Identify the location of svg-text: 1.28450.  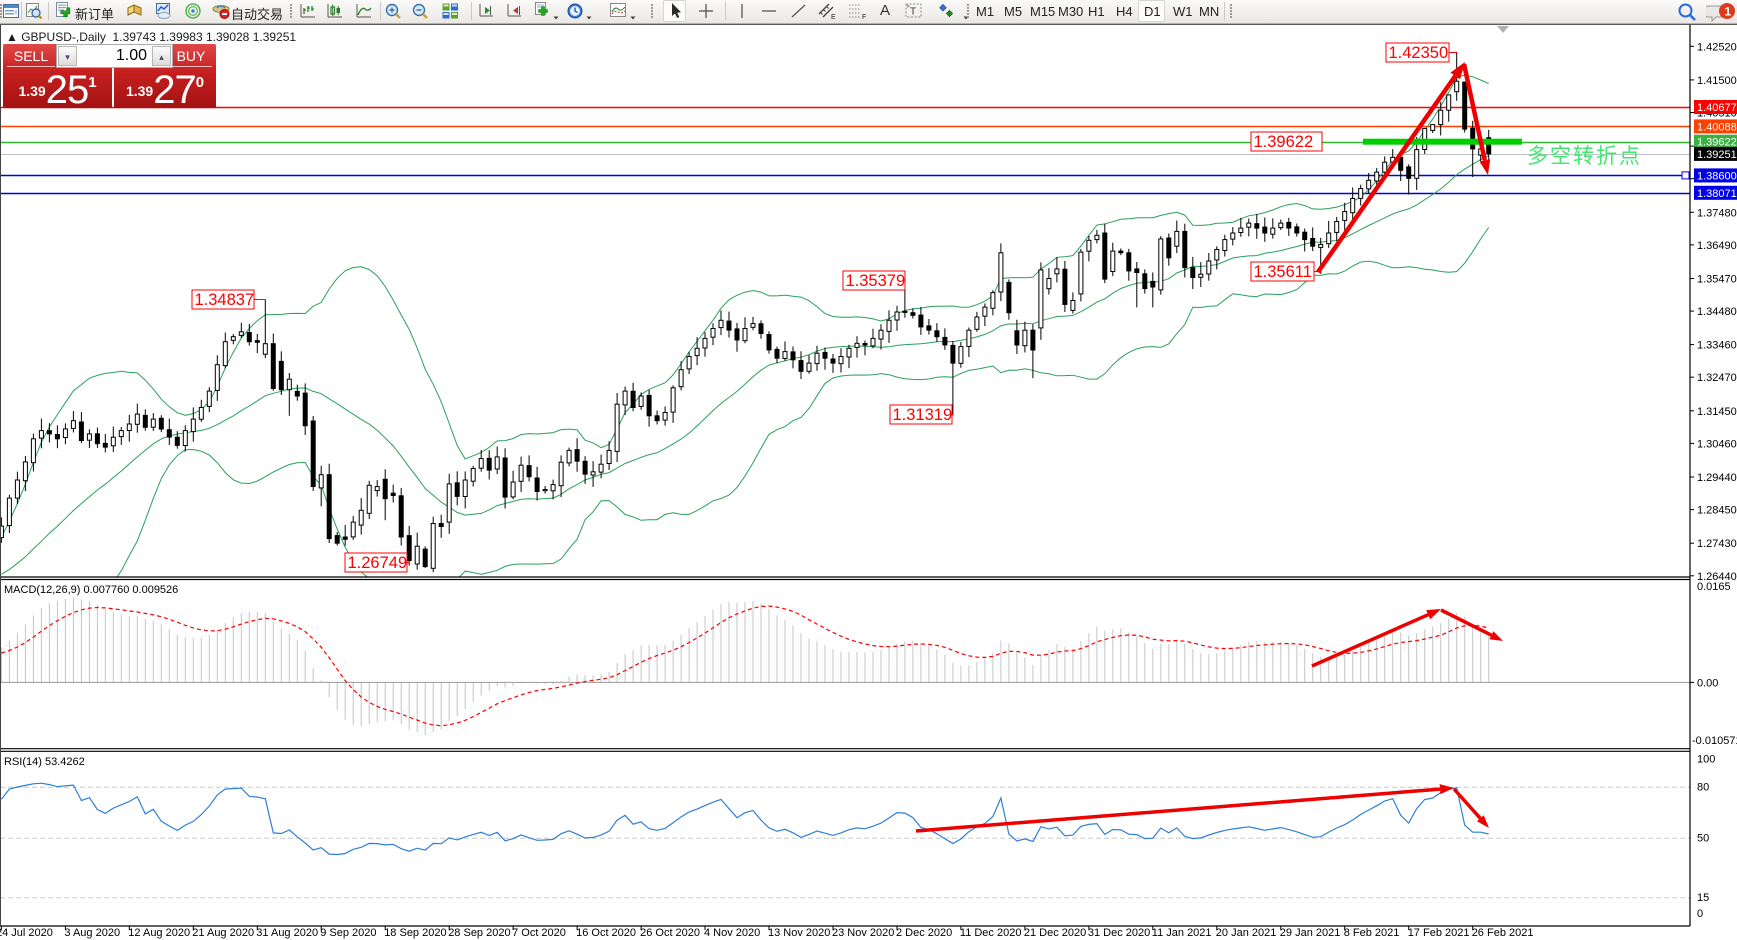
(1717, 511).